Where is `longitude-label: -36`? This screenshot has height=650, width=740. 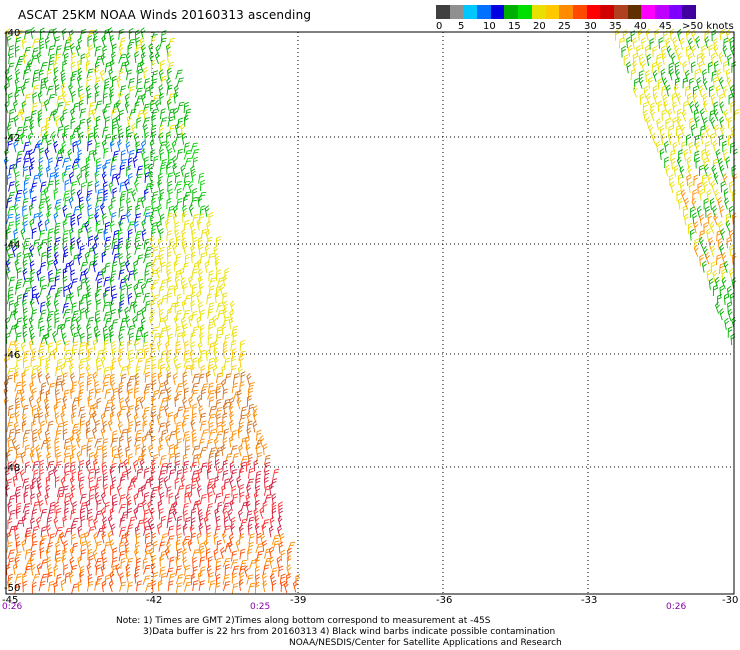
longitude-label: -36 is located at coordinates (444, 600).